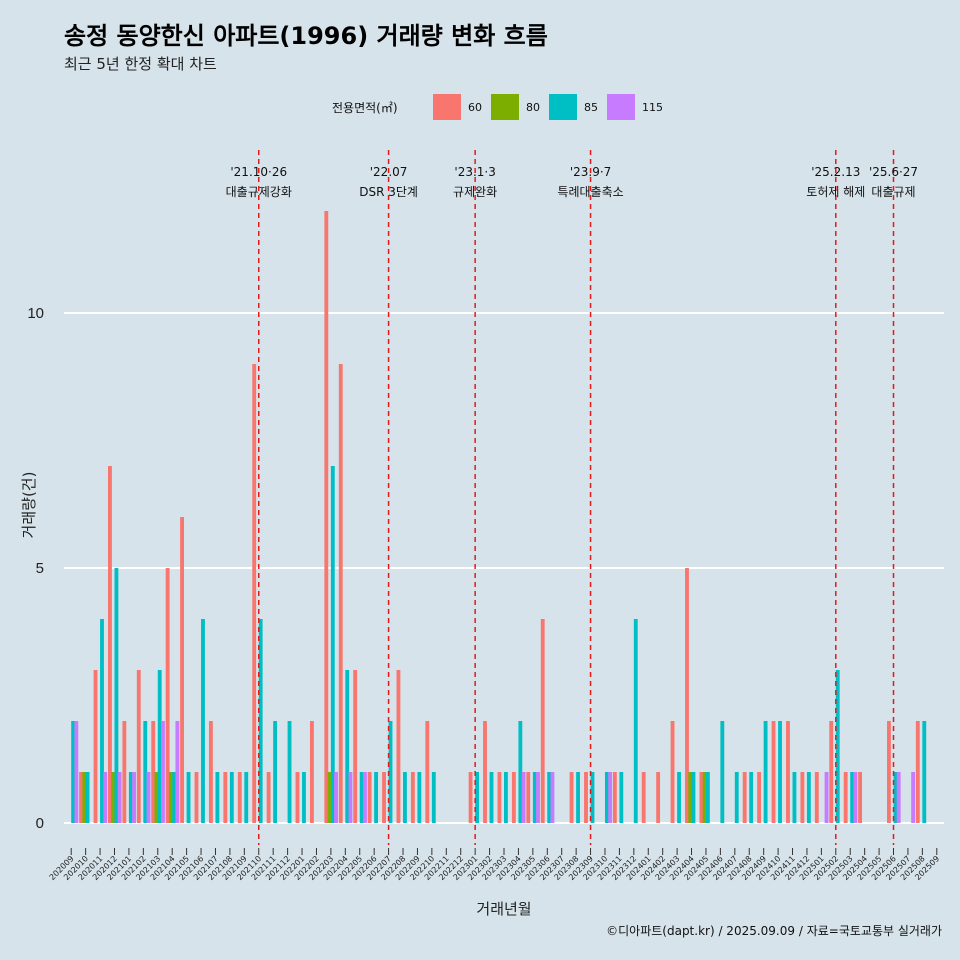  What do you see at coordinates (140, 64) in the screenshot?
I see `chart-subtitle: 최근 5년 한정 확대 차트` at bounding box center [140, 64].